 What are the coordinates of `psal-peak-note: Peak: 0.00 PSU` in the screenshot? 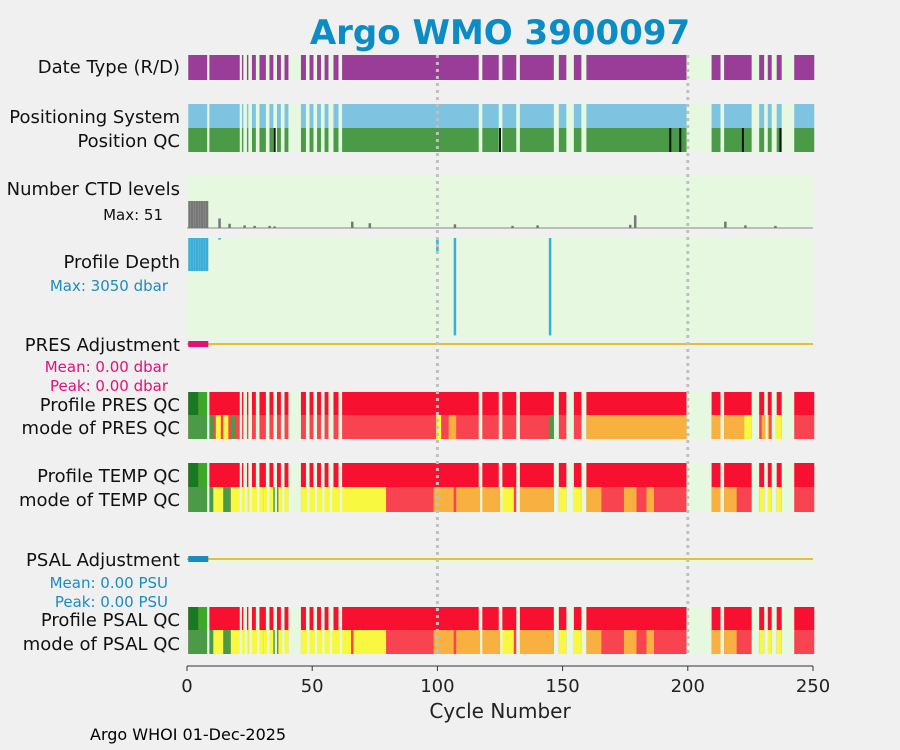 It's located at (111, 602).